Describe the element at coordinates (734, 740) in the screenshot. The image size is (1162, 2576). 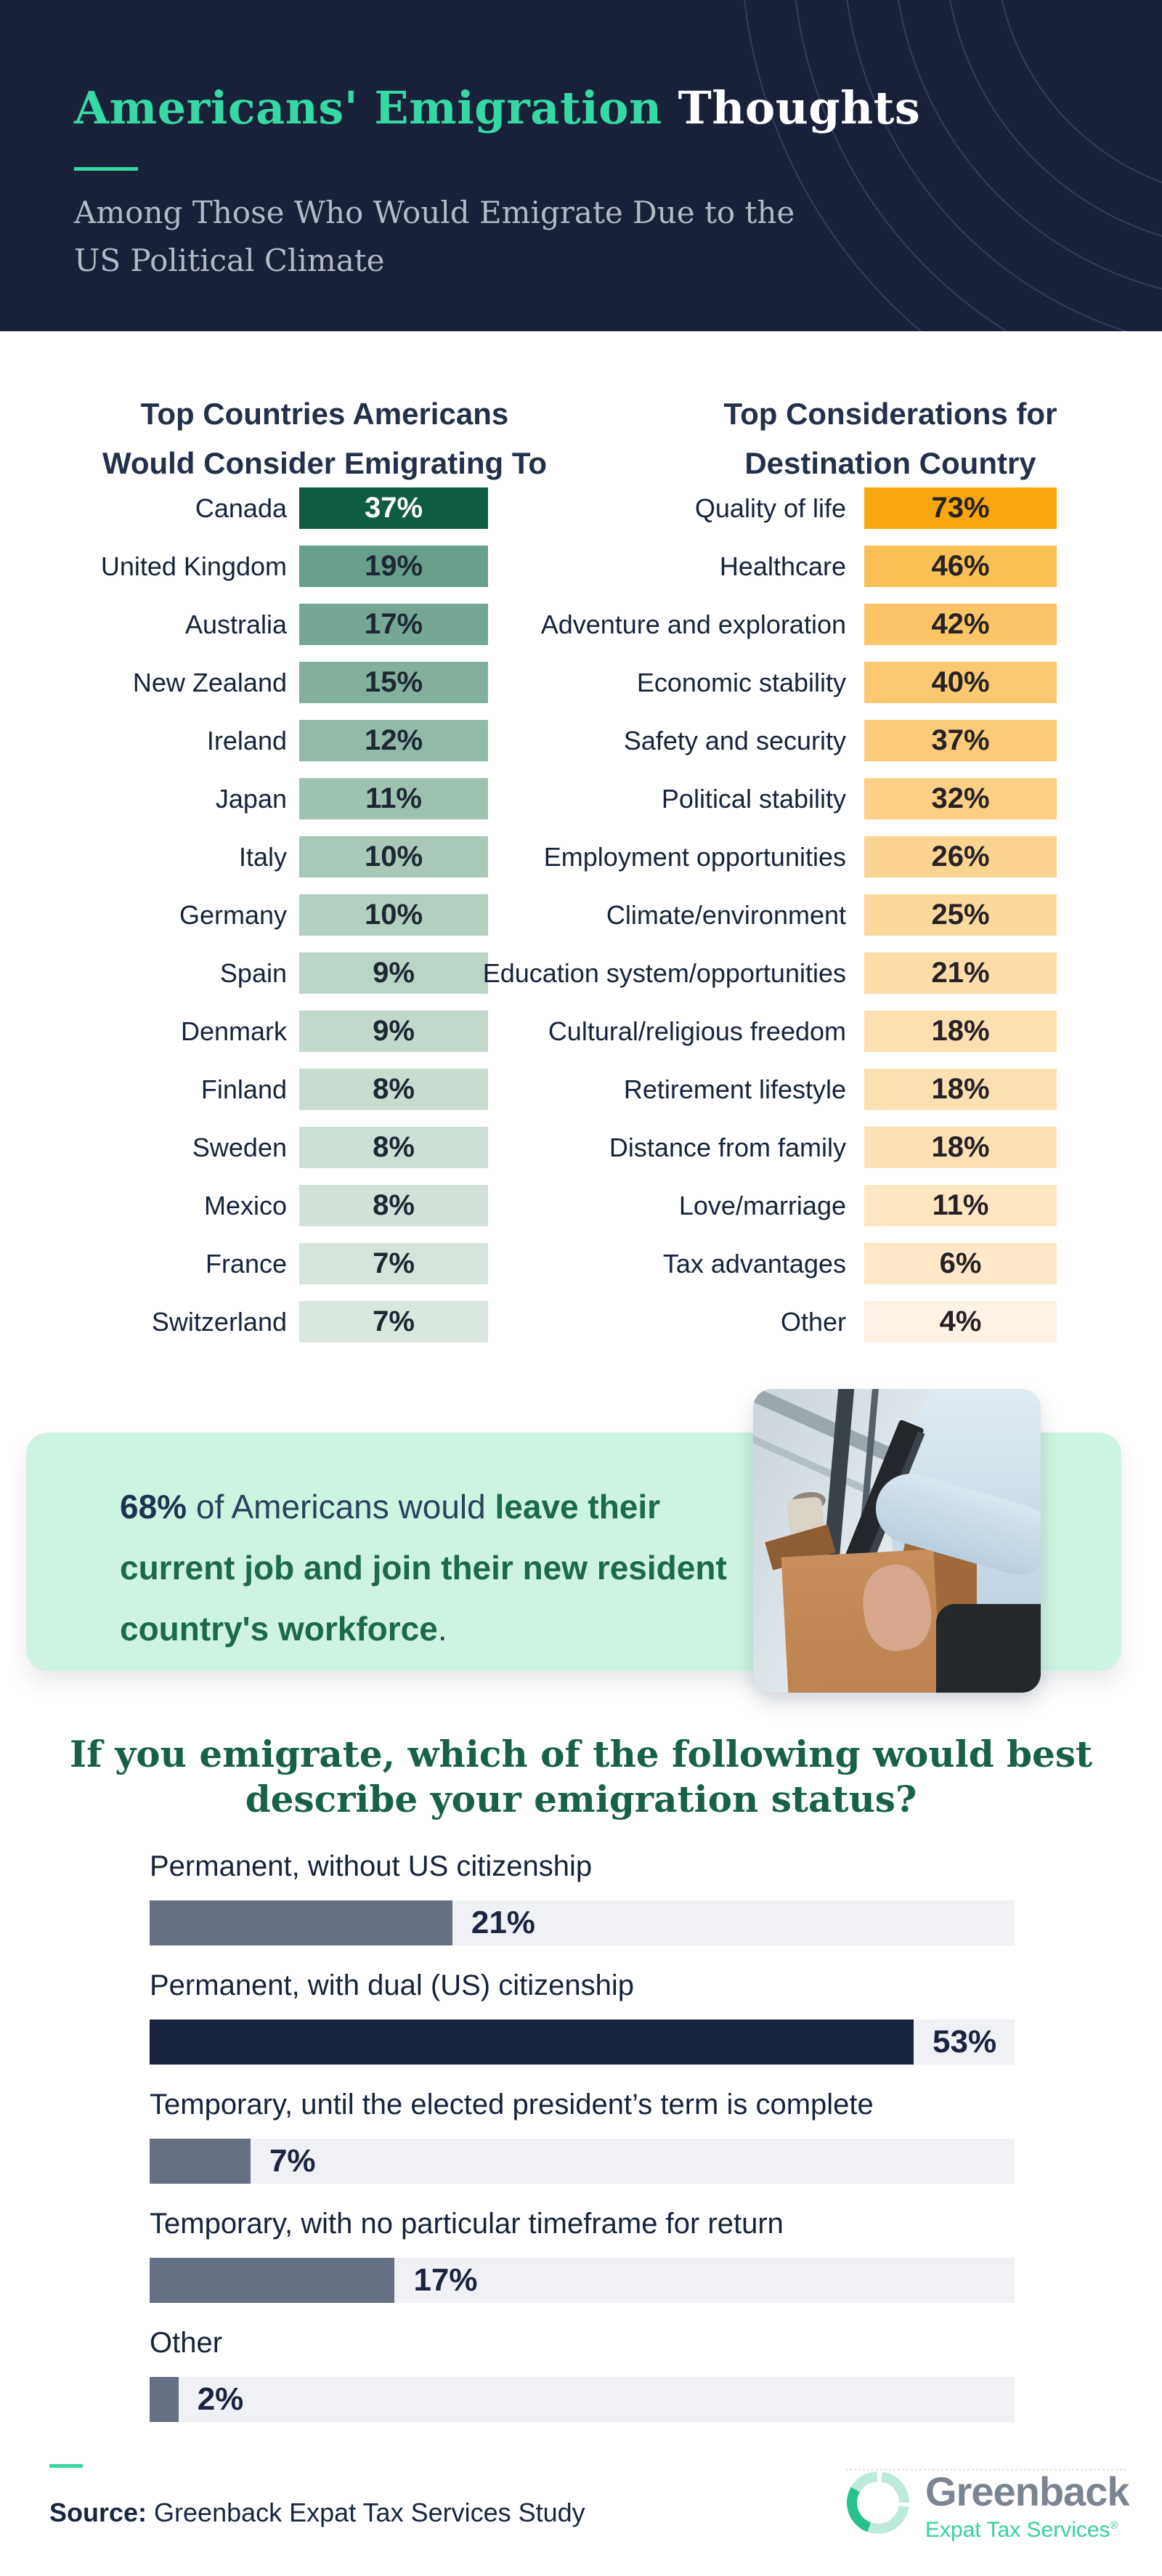
I see `category-label: Safety and security` at that location.